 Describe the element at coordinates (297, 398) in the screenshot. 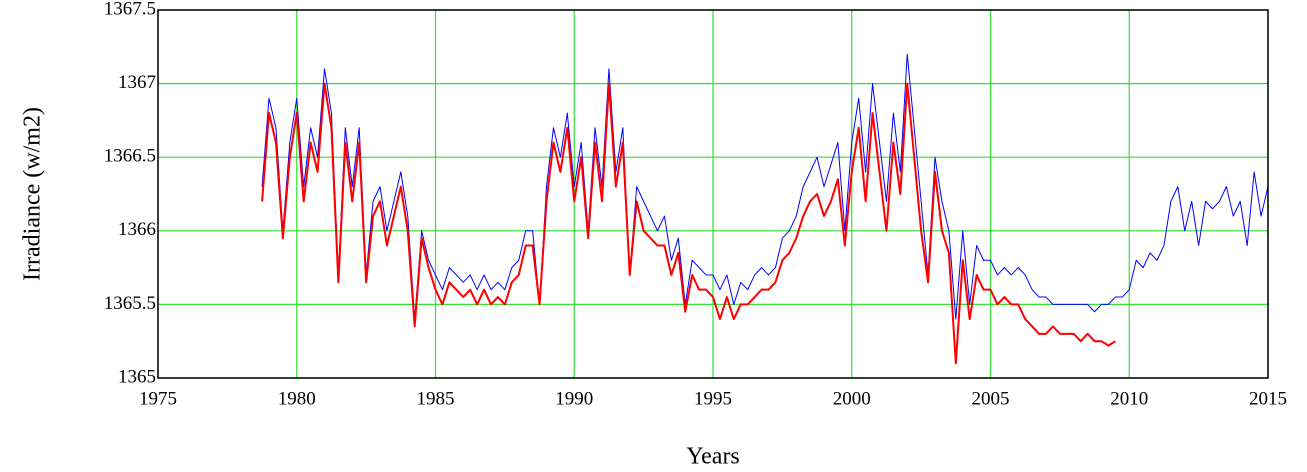

I see `x-tick-label: 1980` at that location.